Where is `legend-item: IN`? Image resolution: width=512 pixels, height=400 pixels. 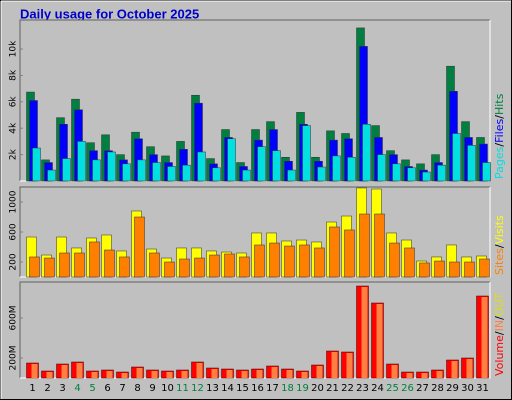 legend-item: IN is located at coordinates (499, 325).